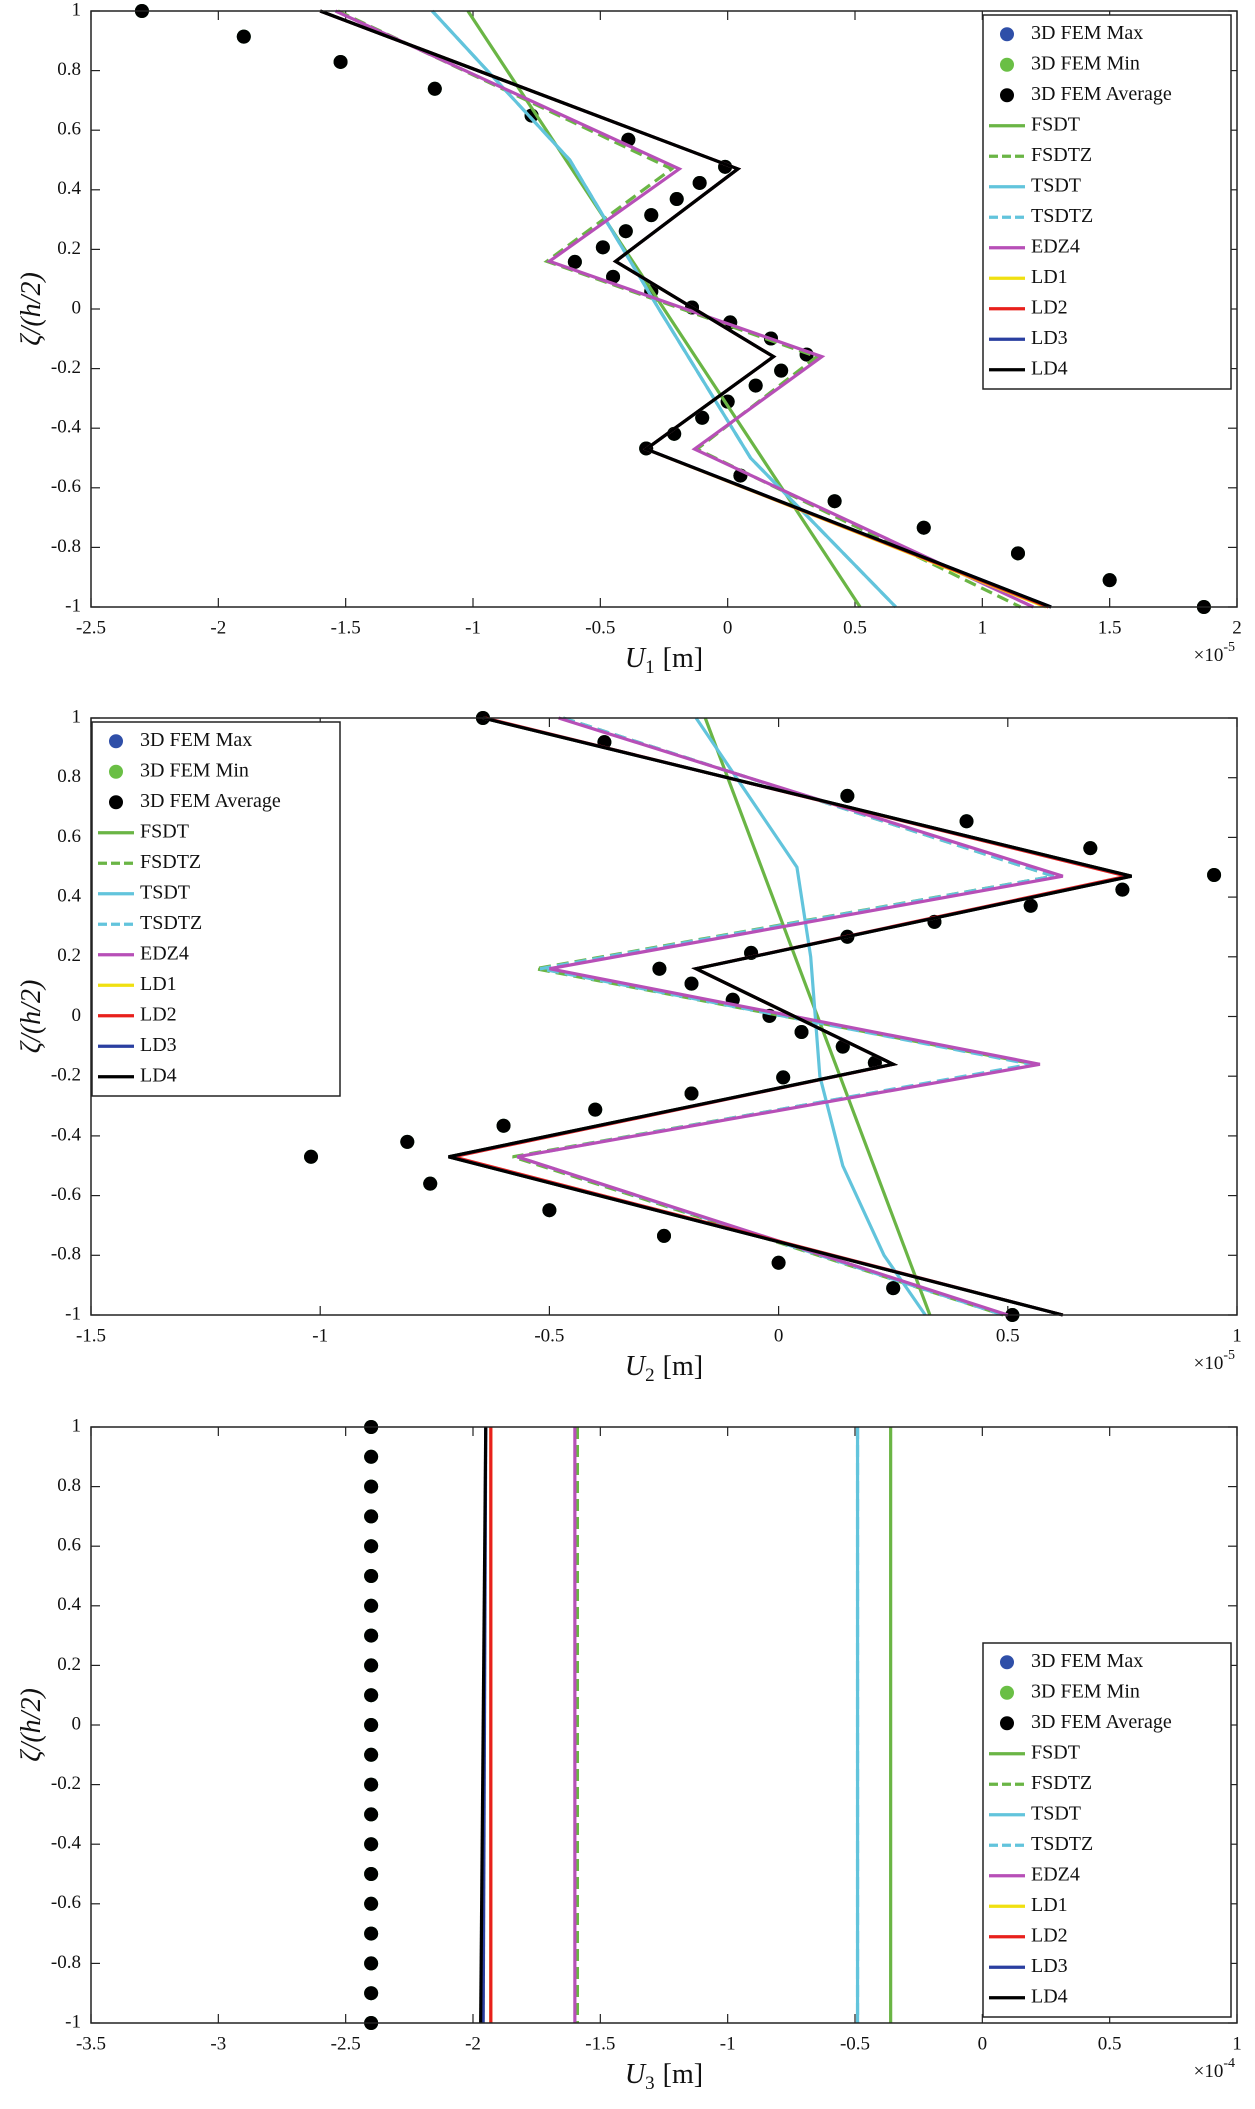  I want to click on y-tick-label: -0.2, so click(66, 1075).